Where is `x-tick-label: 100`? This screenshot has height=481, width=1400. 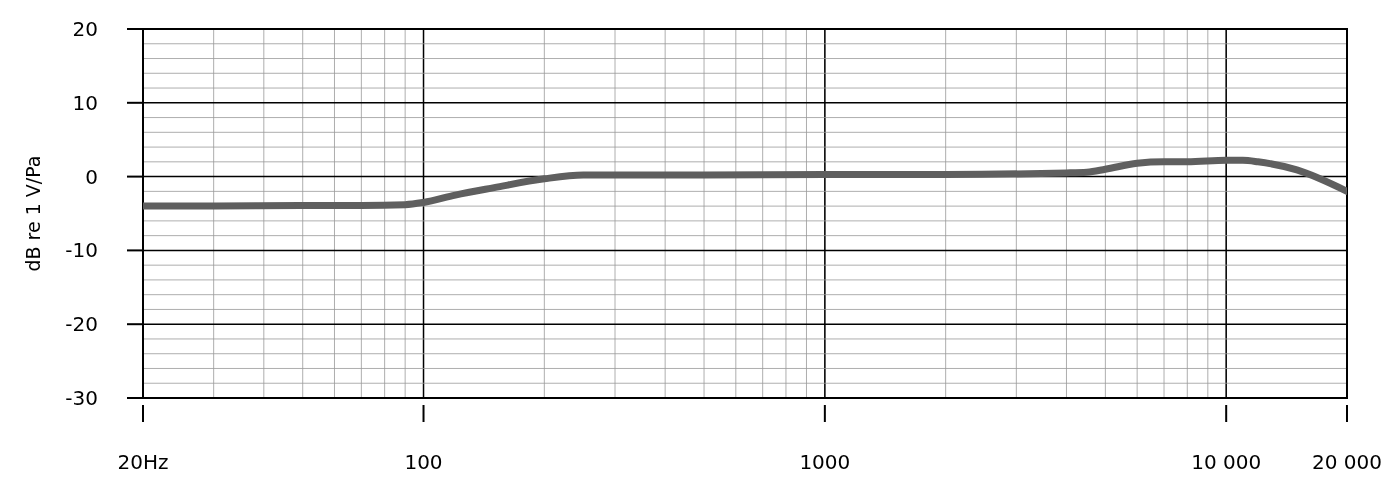 x-tick-label: 100 is located at coordinates (423, 462).